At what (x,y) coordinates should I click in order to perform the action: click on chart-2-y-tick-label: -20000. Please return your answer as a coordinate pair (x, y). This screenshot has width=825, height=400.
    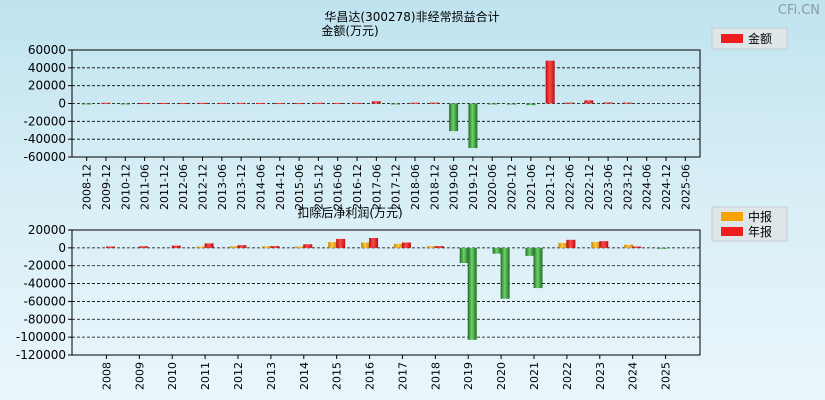
    Looking at the image, I should click on (44, 266).